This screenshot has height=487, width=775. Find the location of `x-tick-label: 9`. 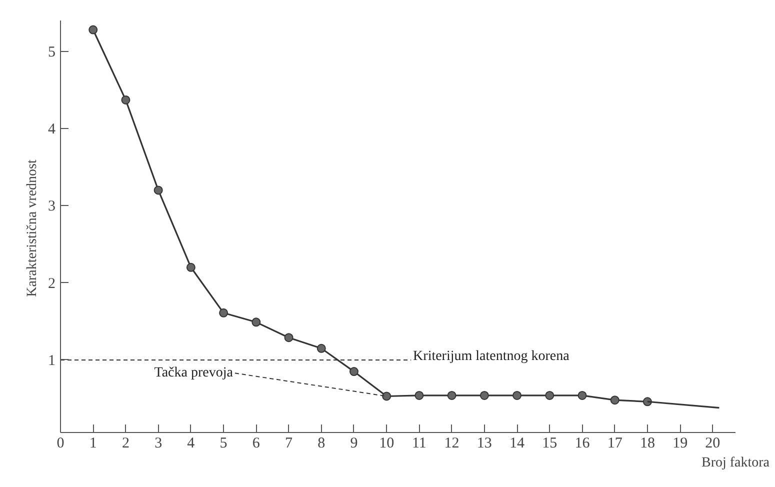

x-tick-label: 9 is located at coordinates (354, 444).